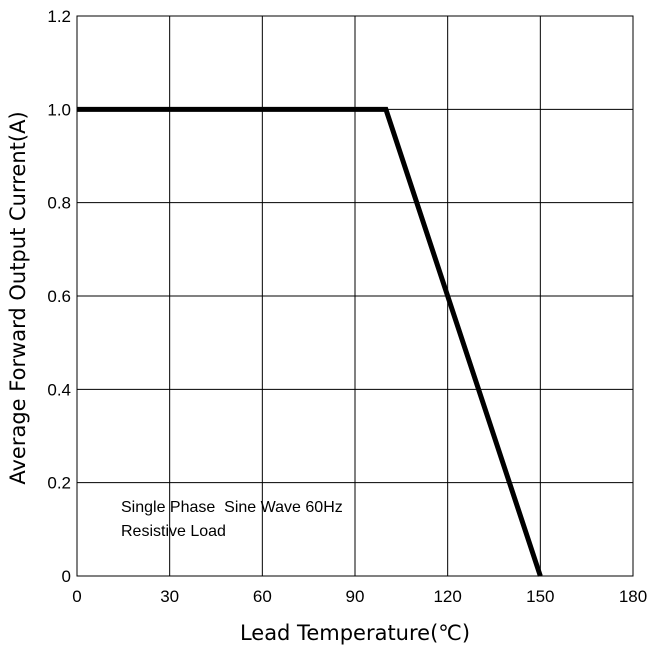  What do you see at coordinates (76, 596) in the screenshot?
I see `x-tick-label: 0` at bounding box center [76, 596].